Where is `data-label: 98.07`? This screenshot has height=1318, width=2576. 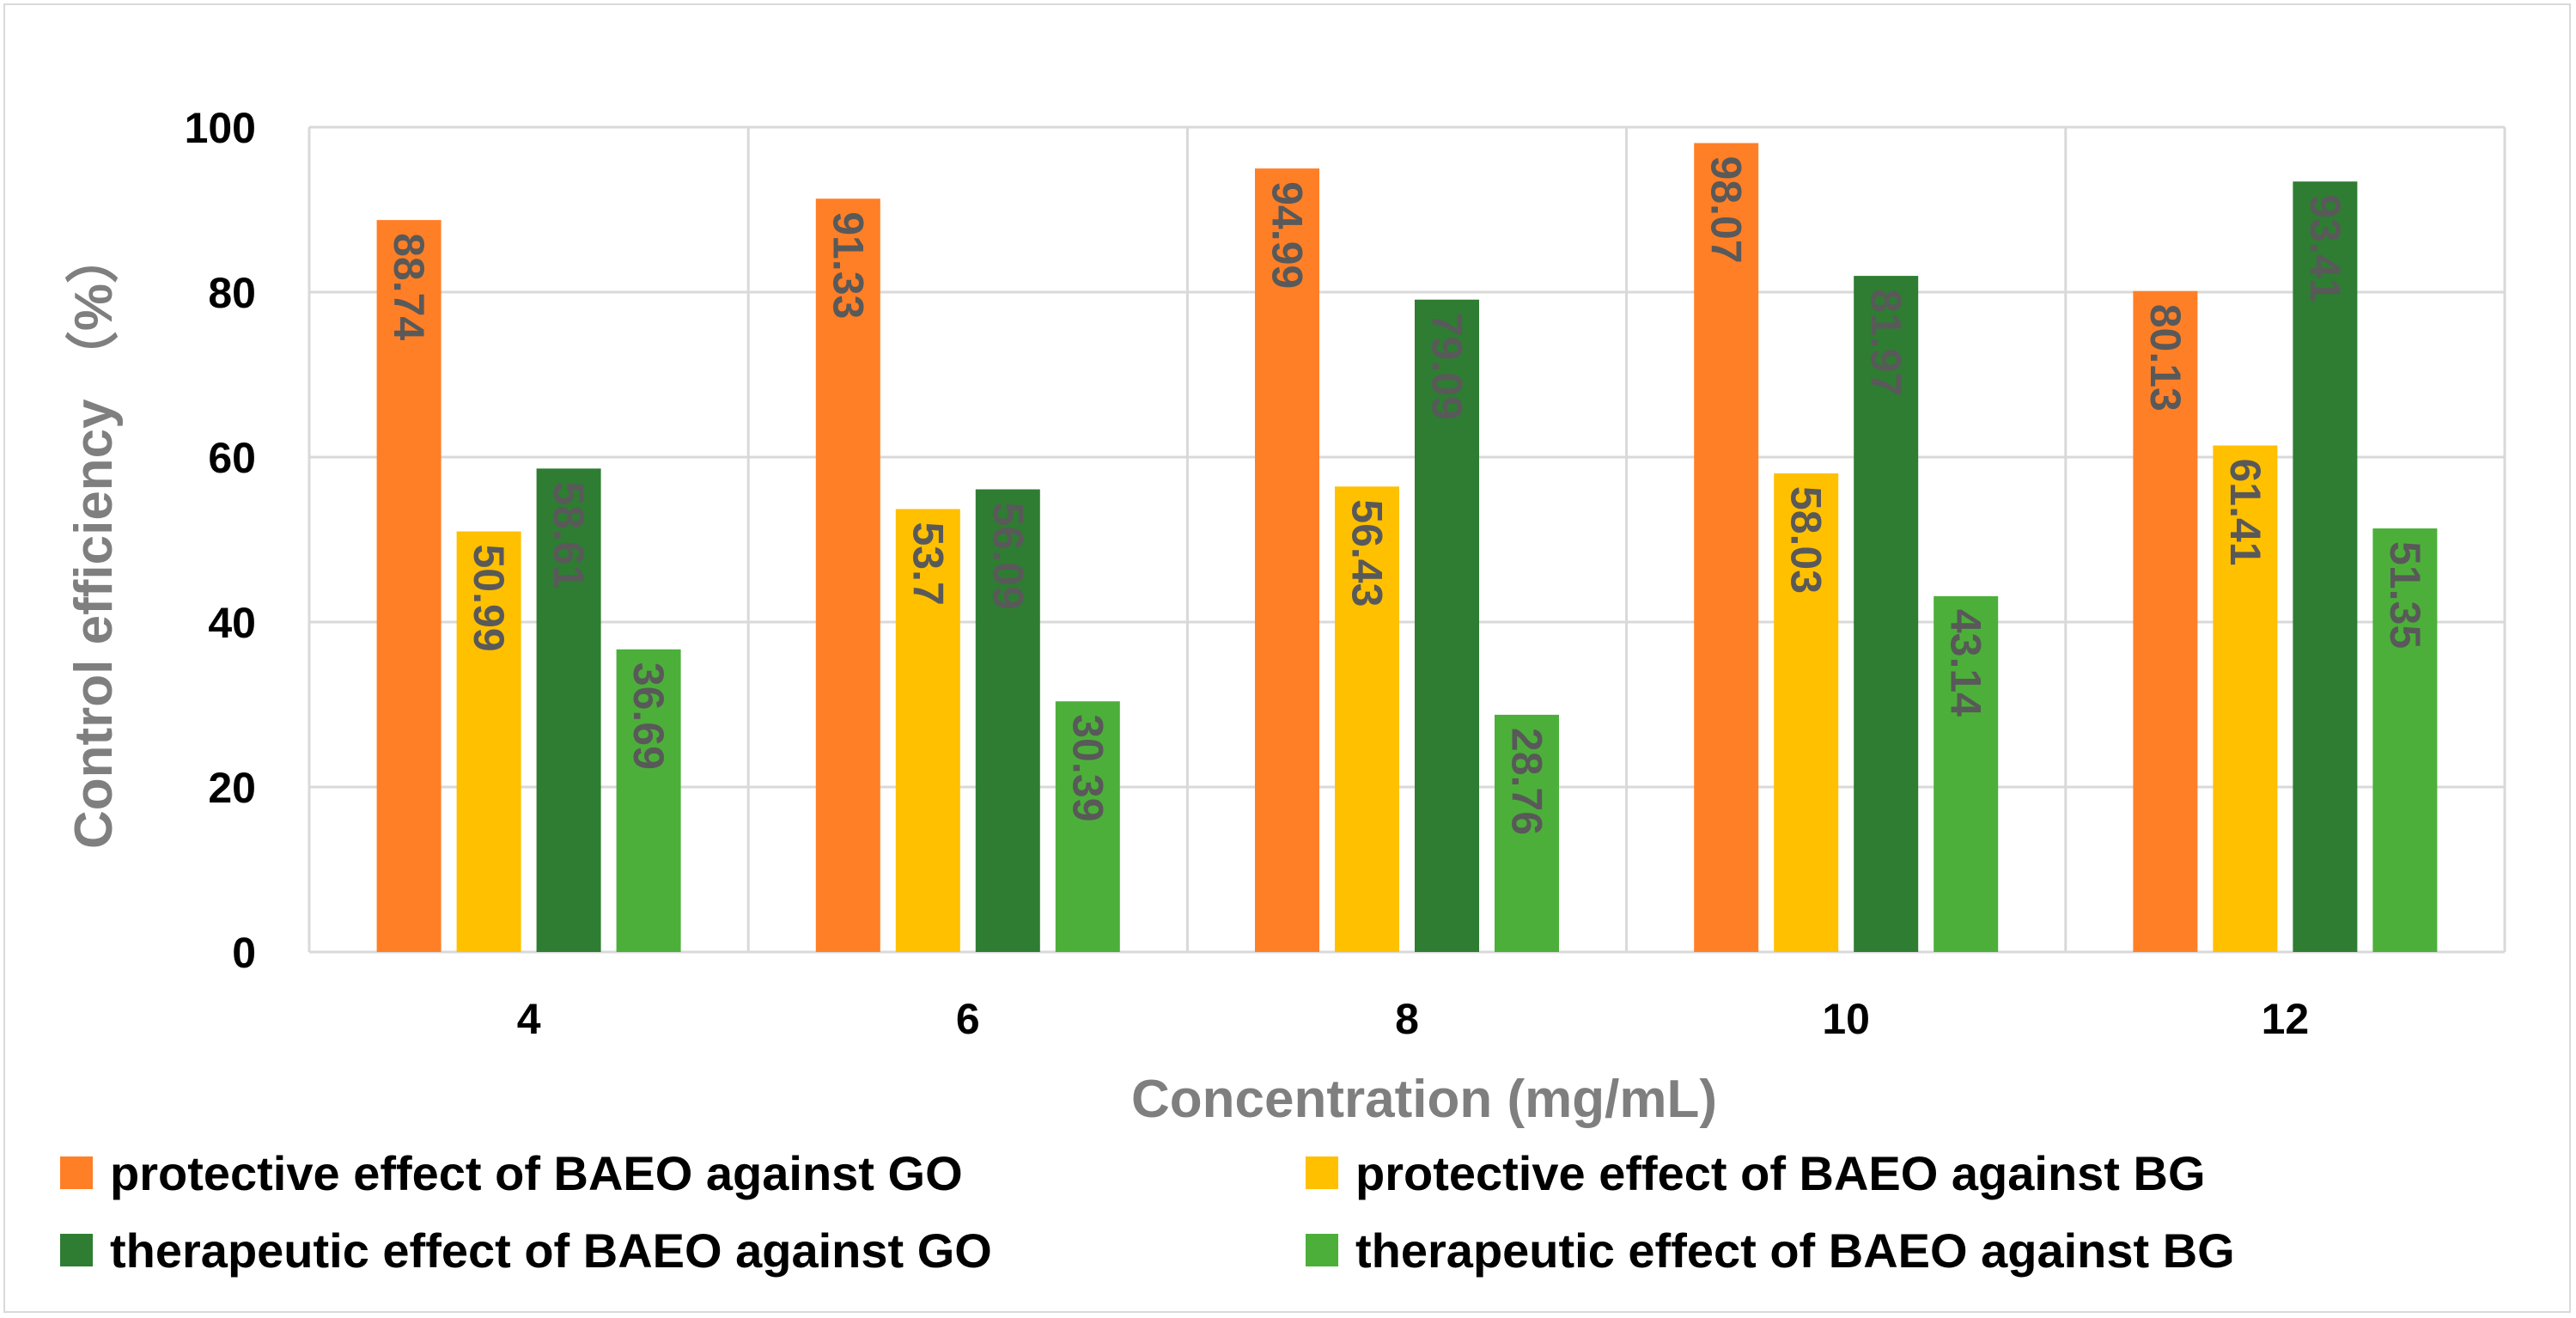 data-label: 98.07 is located at coordinates (1726, 210).